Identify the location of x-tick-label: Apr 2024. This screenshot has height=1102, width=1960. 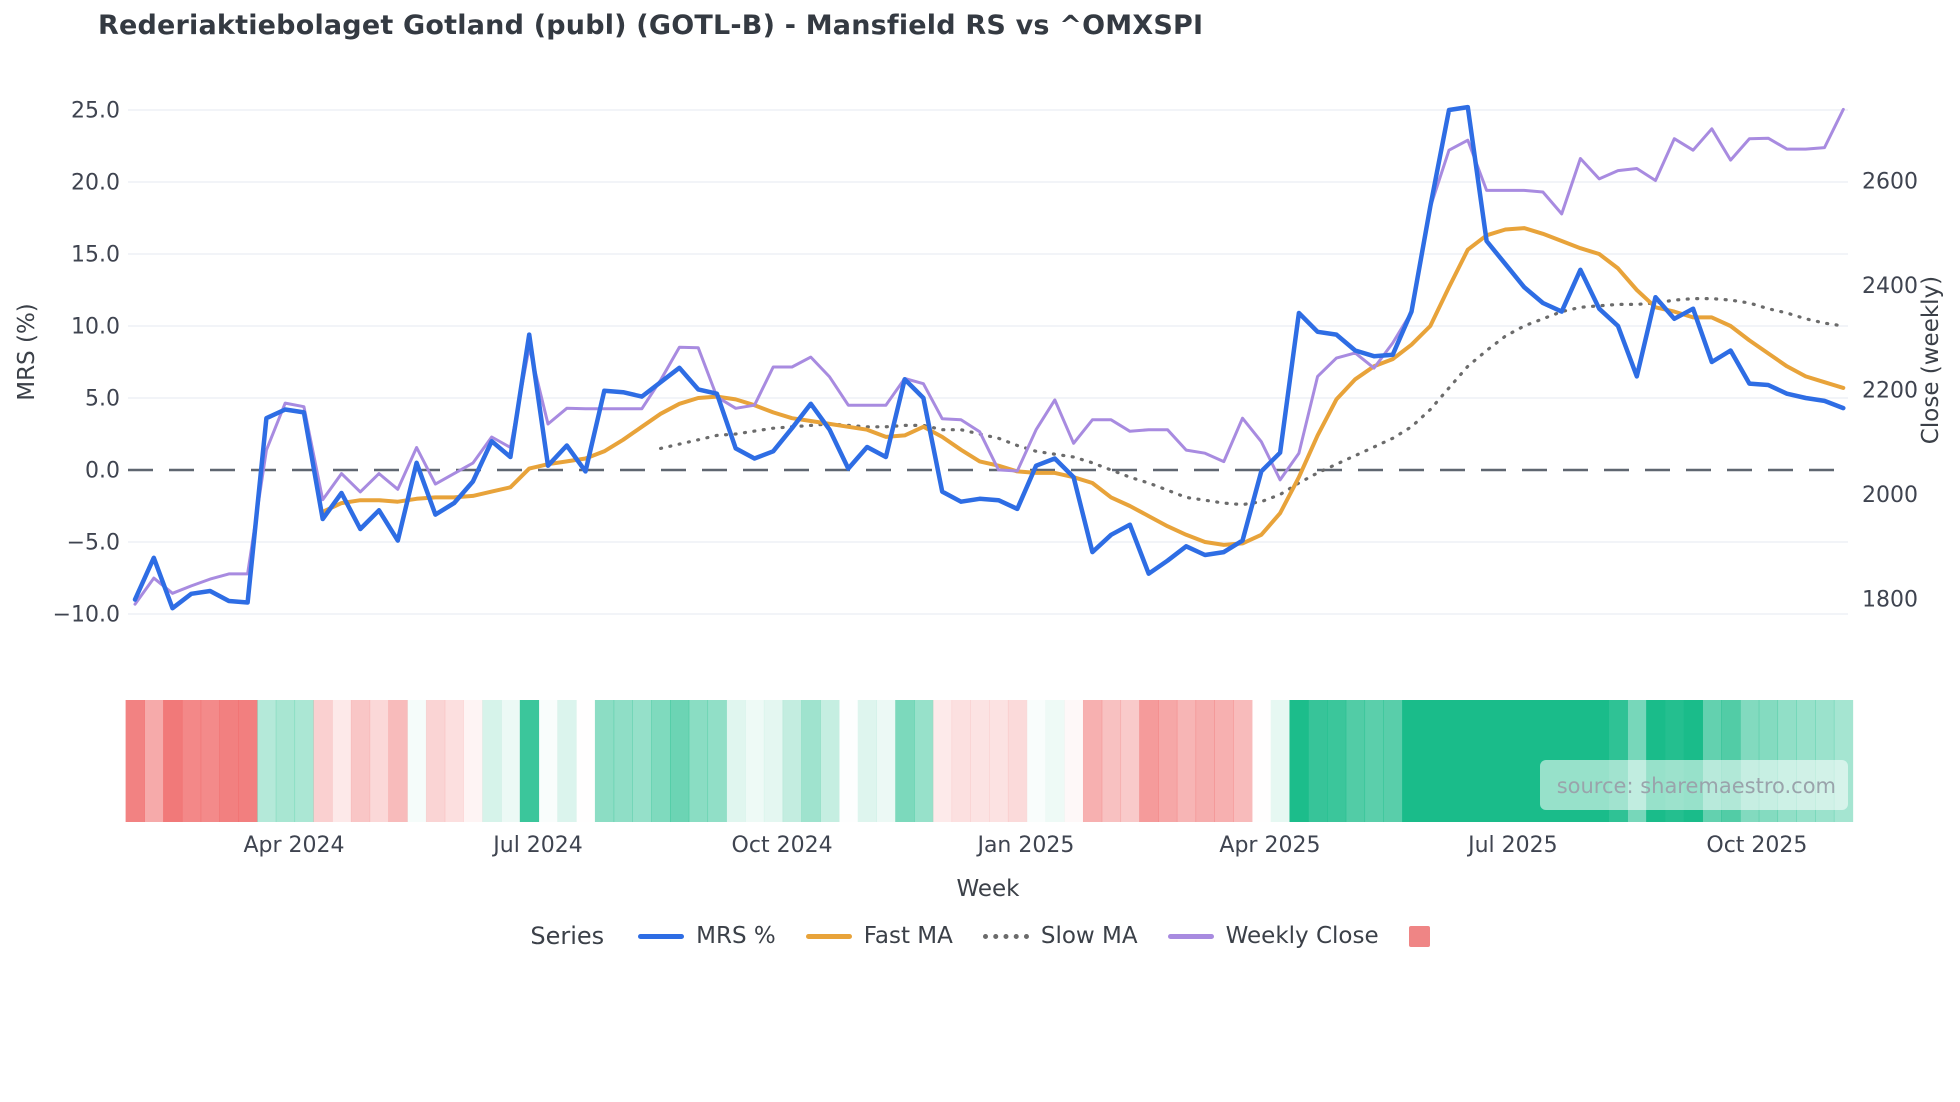
(293, 845).